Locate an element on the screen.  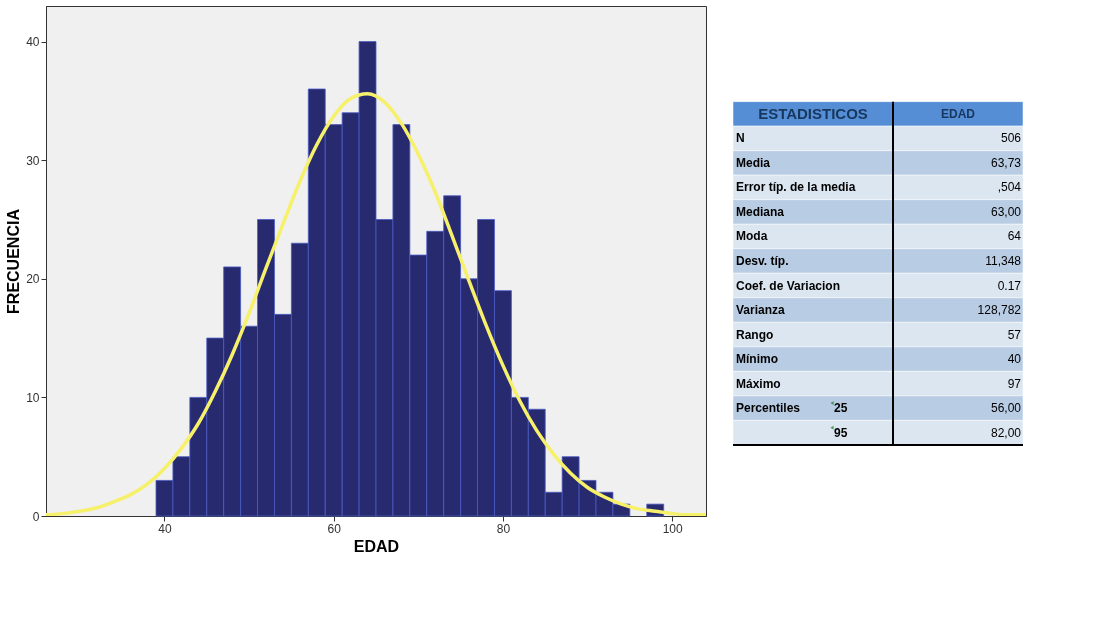
category-label: Media is located at coordinates (753, 162).